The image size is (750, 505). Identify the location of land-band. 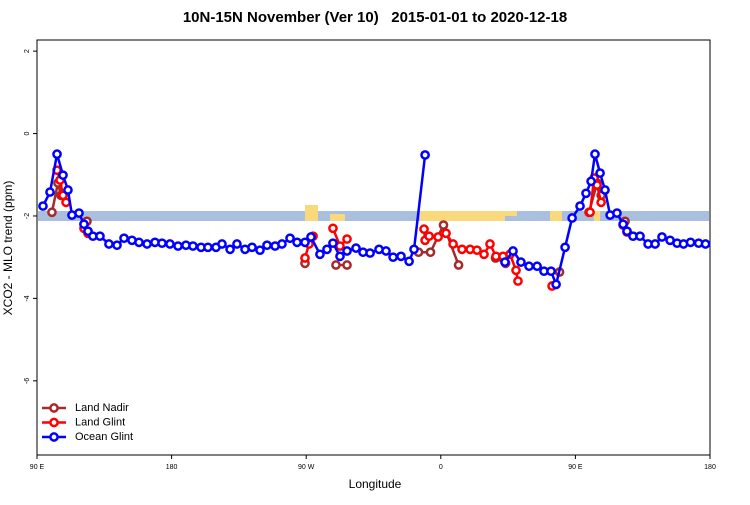
(373, 213).